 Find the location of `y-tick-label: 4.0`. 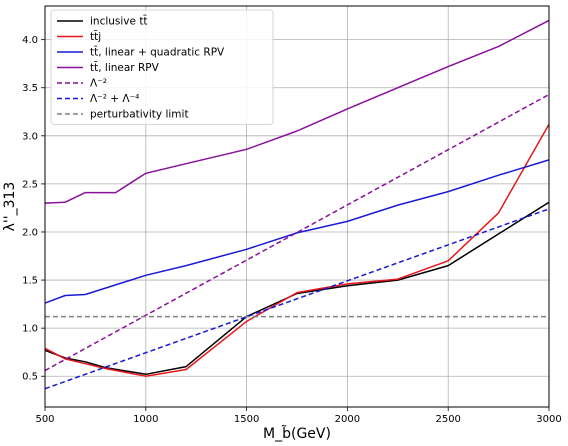

y-tick-label: 4.0 is located at coordinates (30, 40).